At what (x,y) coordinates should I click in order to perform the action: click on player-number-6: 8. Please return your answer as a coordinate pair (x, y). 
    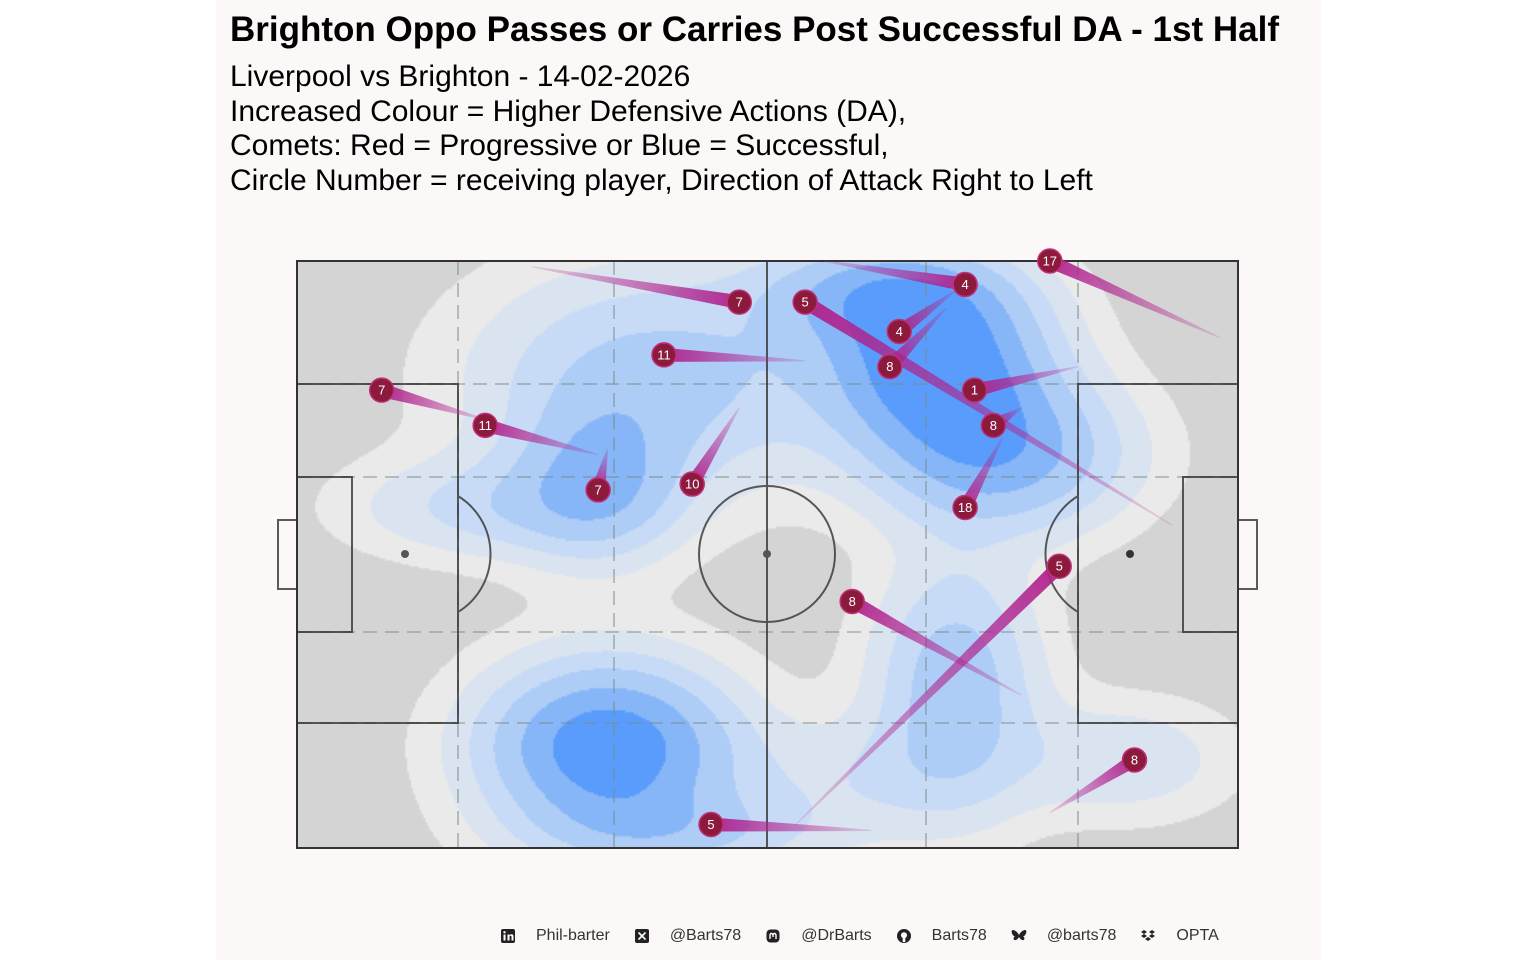
    Looking at the image, I should click on (889, 366).